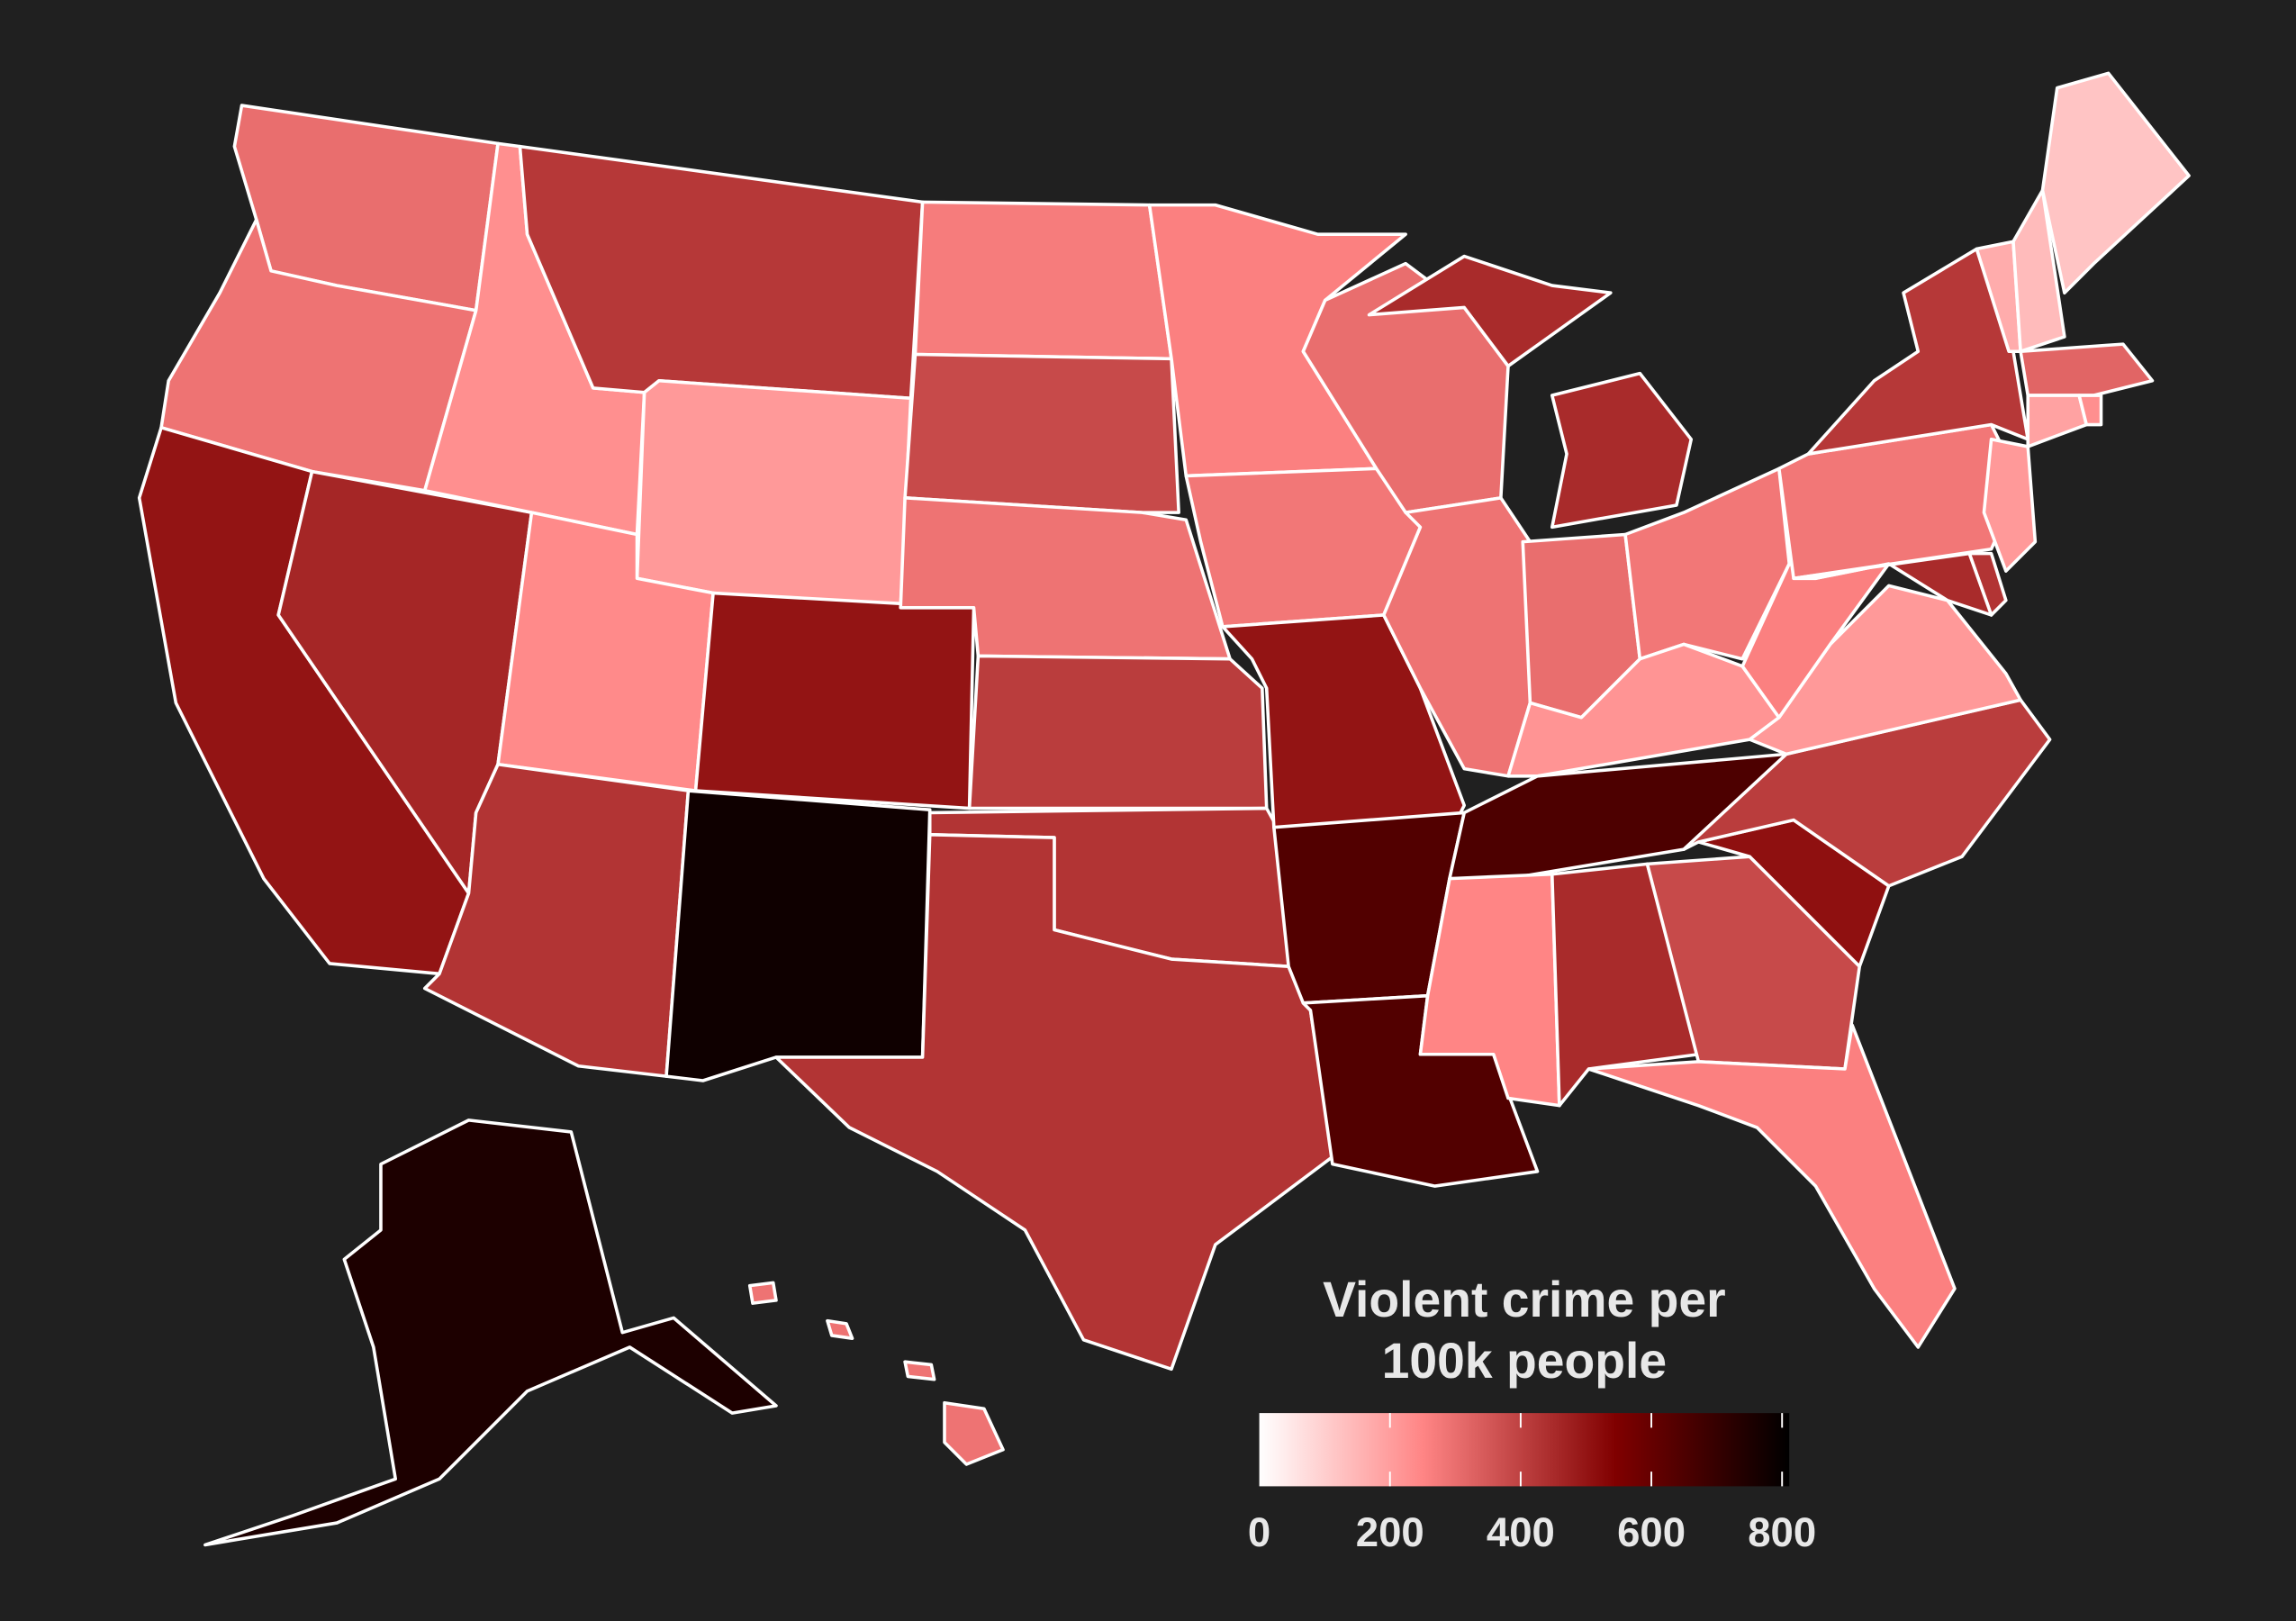 Image resolution: width=2296 pixels, height=1621 pixels. Describe the element at coordinates (1390, 1532) in the screenshot. I see `legend-tick-label: 200` at that location.